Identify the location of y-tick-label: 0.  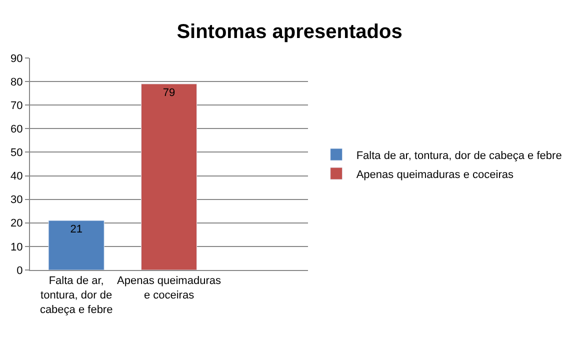
(19, 270).